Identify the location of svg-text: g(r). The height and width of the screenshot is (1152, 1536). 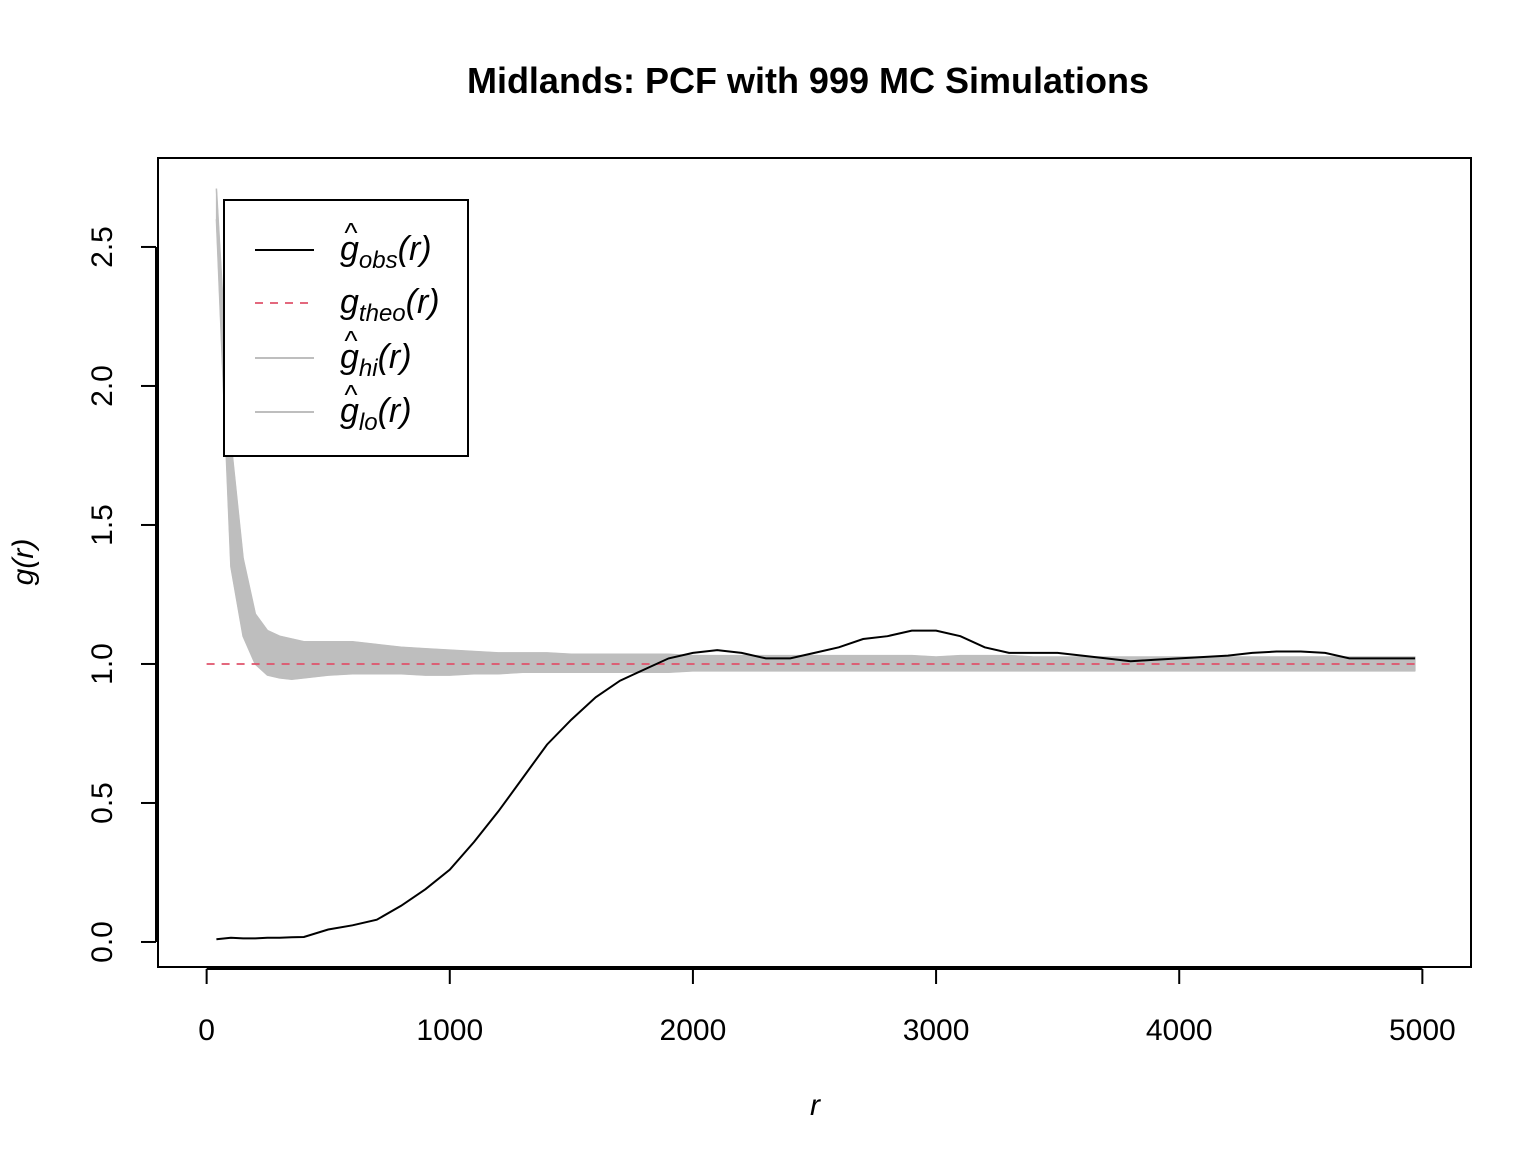
(23, 562).